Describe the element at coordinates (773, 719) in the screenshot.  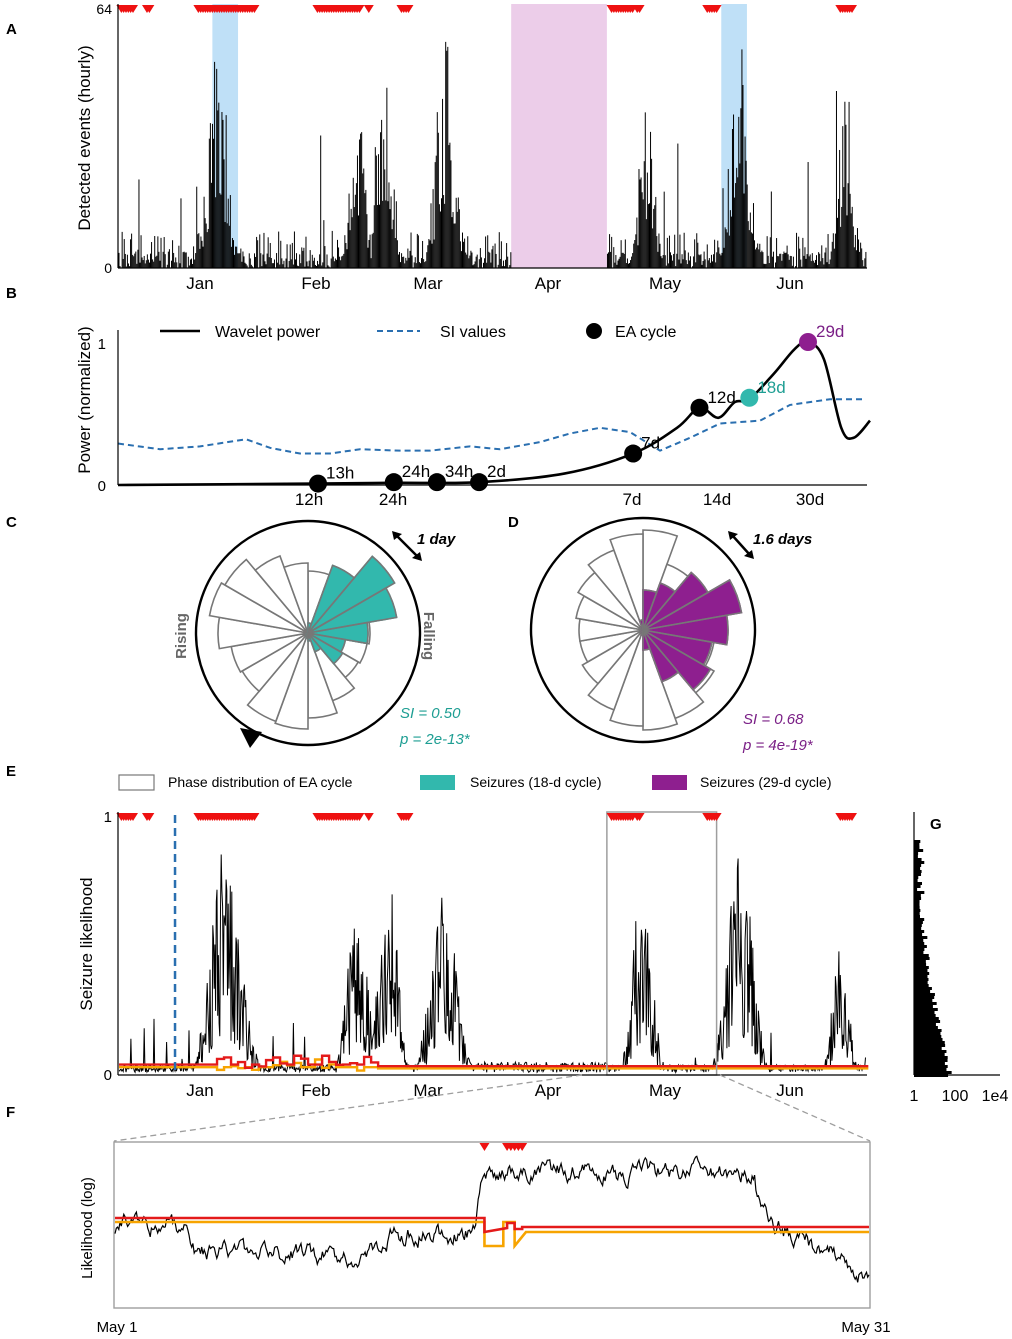
I see `panel-d-si: SI = 0.68` at that location.